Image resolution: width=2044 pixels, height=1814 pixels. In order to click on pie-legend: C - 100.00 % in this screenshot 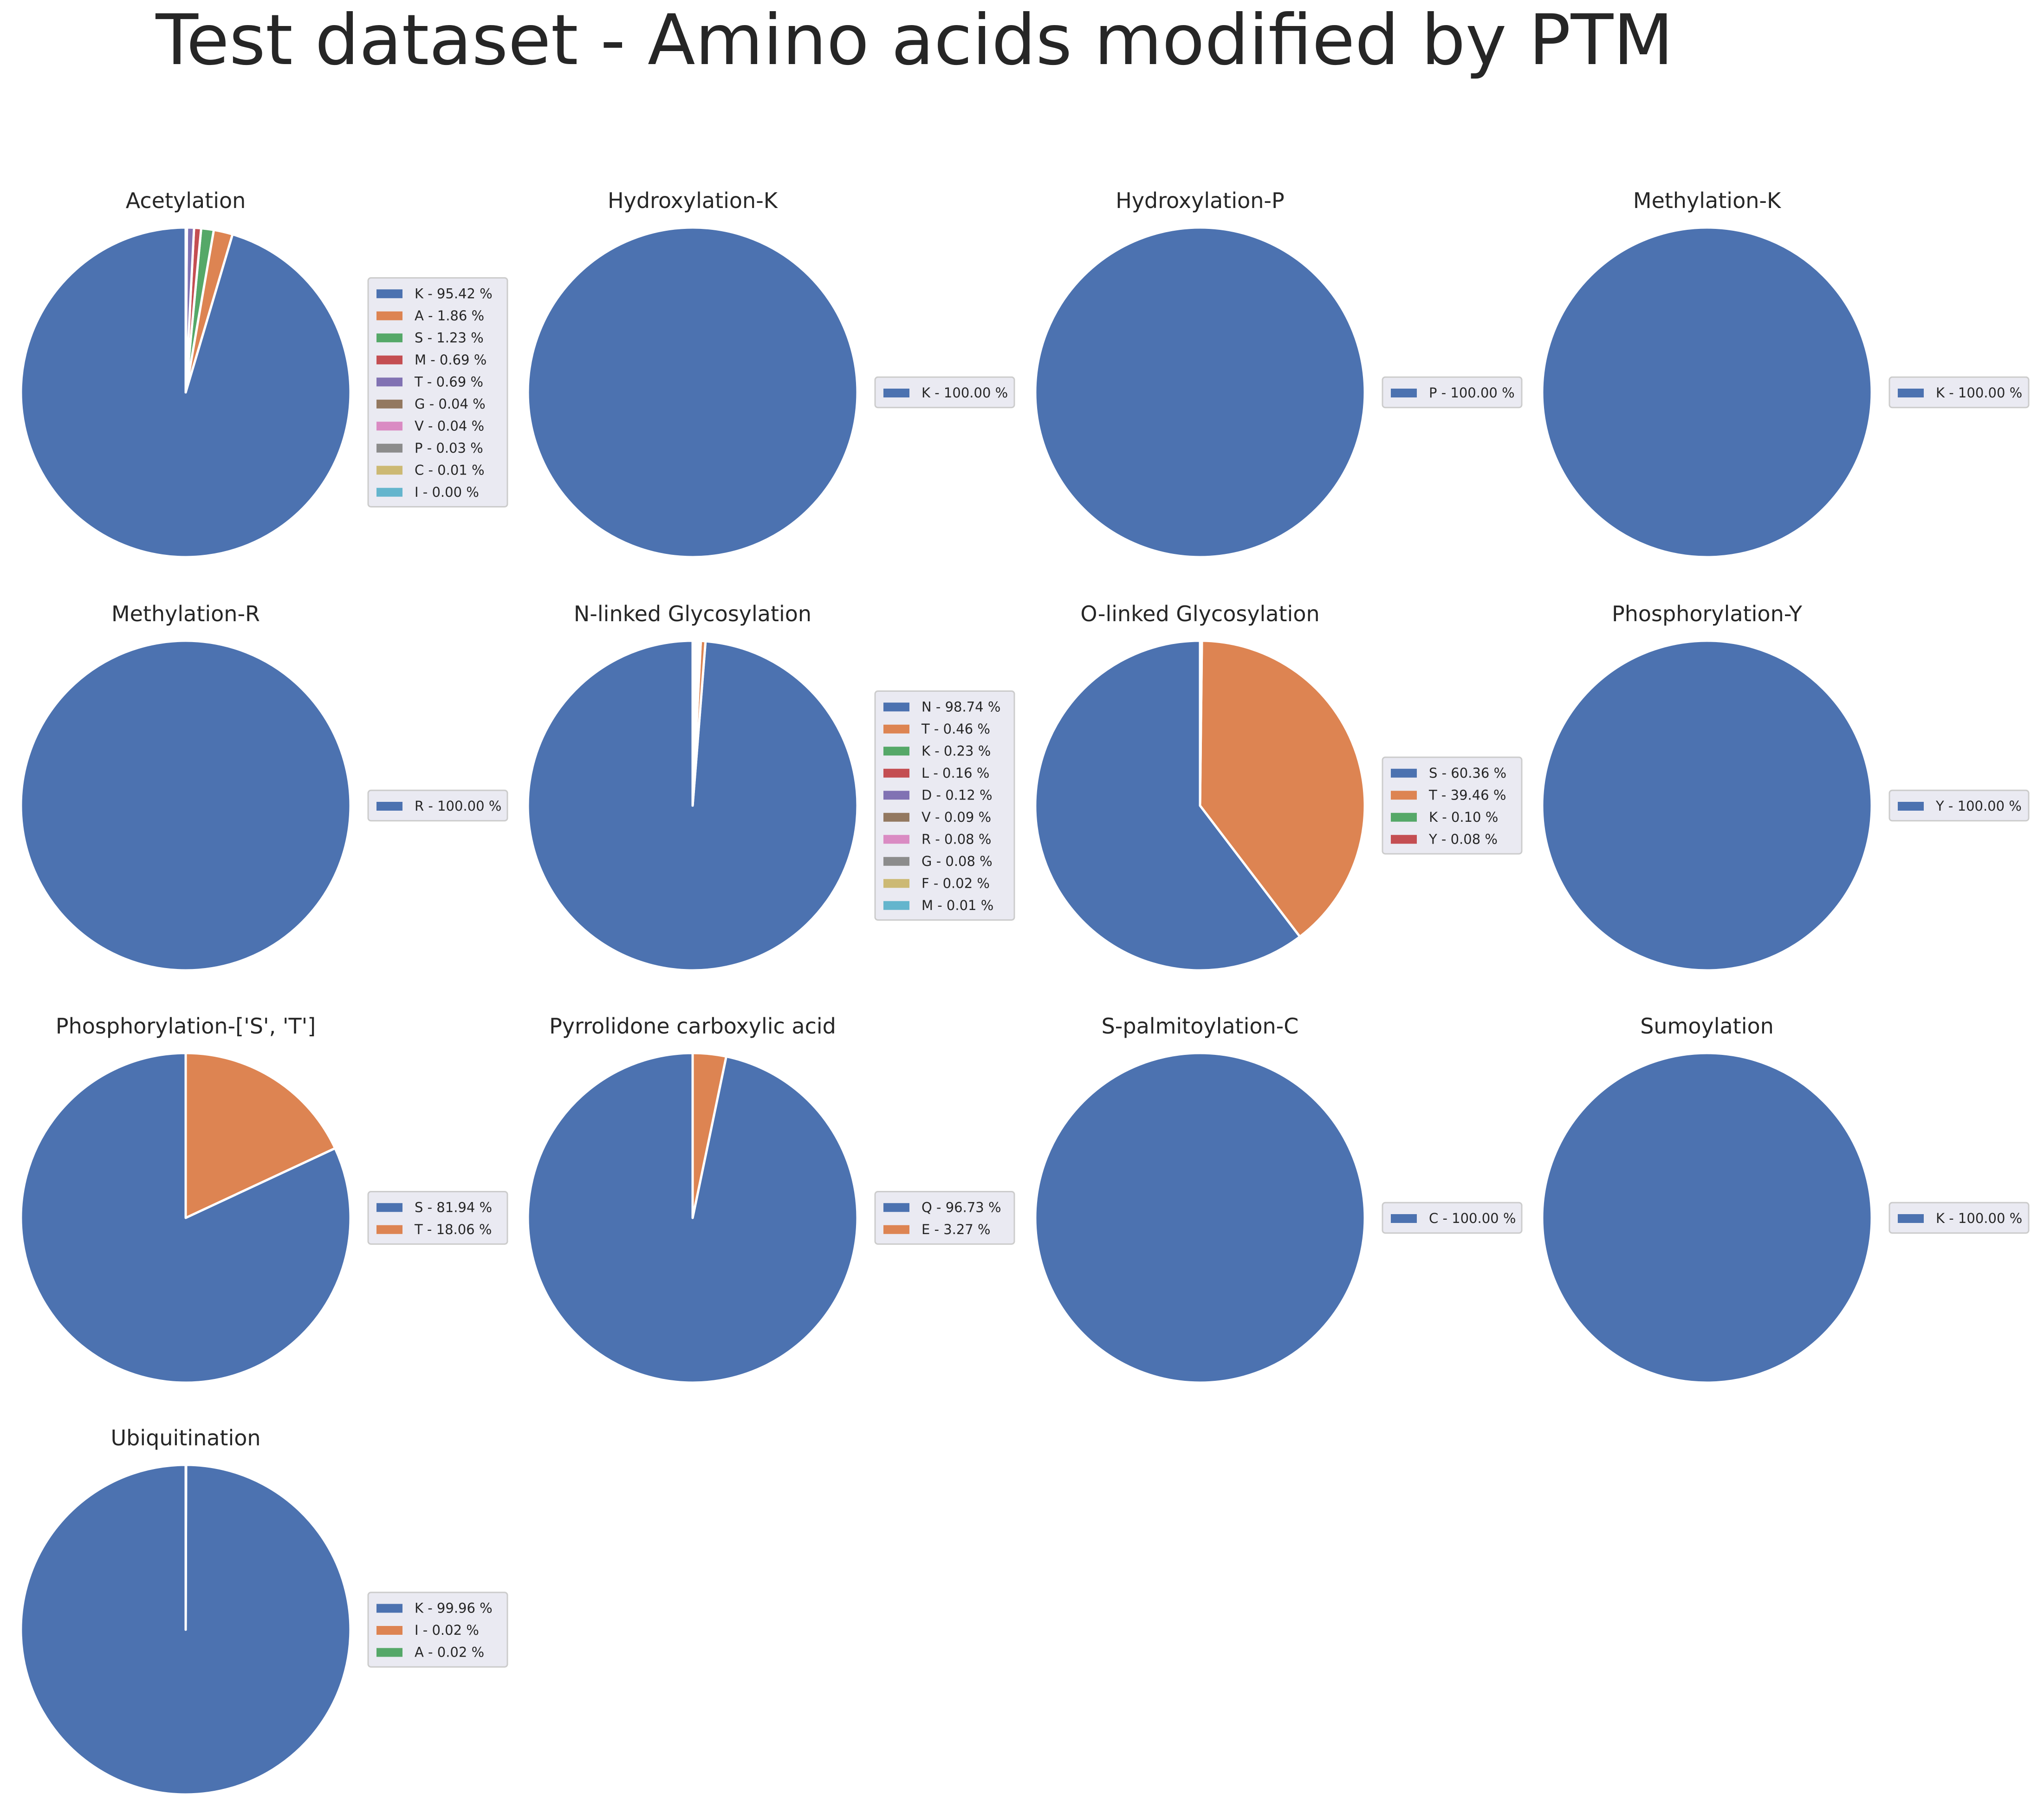, I will do `click(1452, 1218)`.